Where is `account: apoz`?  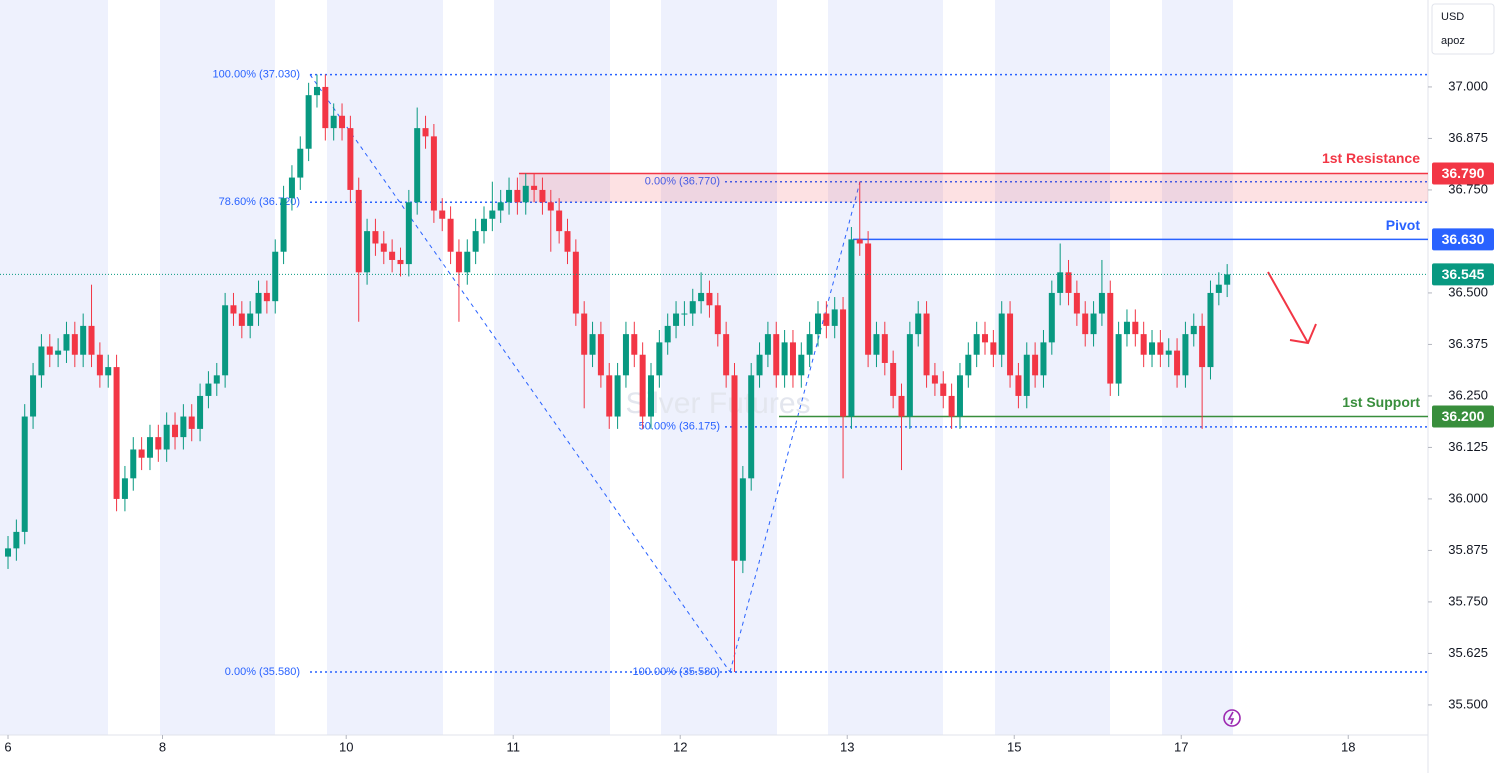
account: apoz is located at coordinates (1453, 41).